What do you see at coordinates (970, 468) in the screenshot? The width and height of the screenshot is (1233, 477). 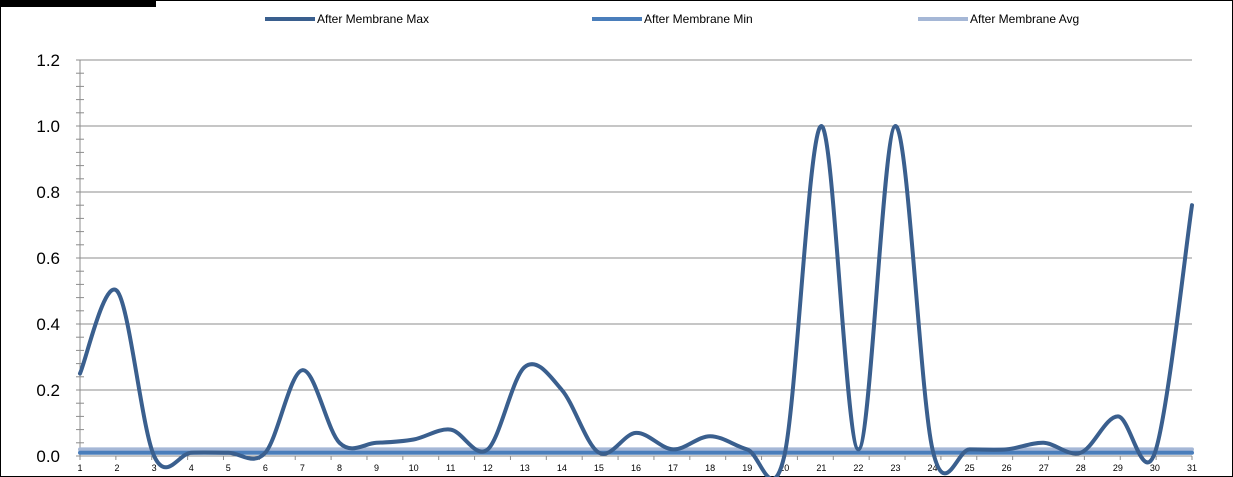 I see `x-tick-label: 25` at bounding box center [970, 468].